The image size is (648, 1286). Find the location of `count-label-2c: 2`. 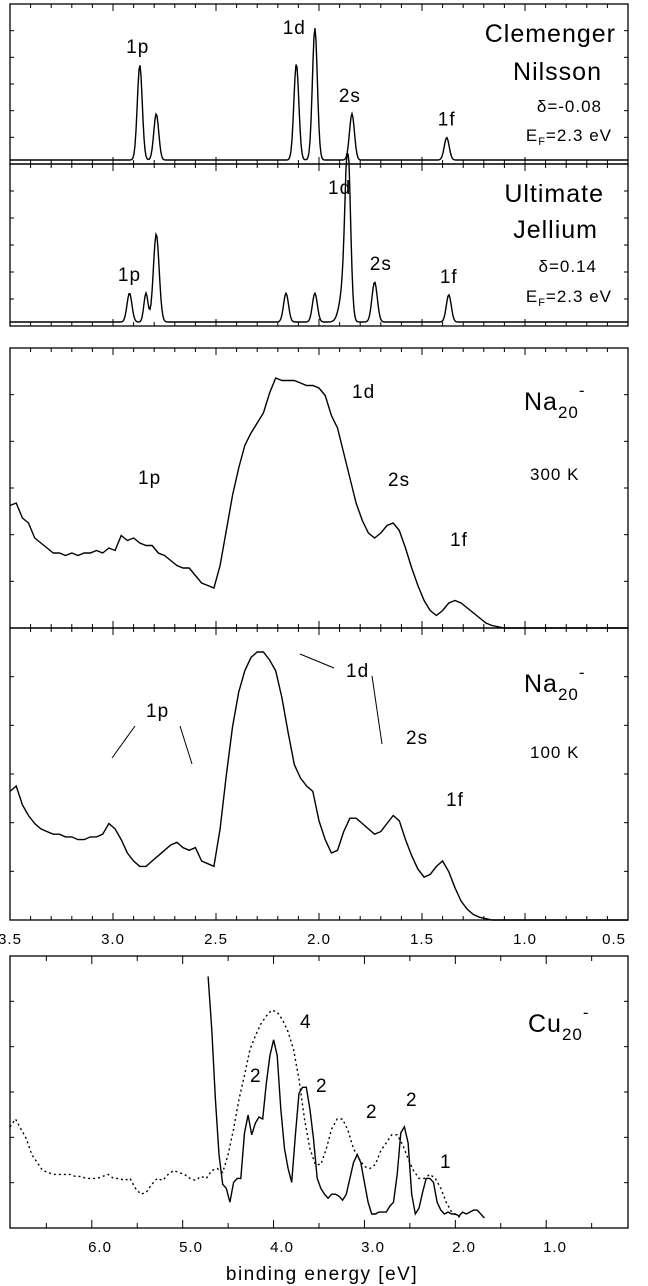

count-label-2c: 2 is located at coordinates (372, 1112).